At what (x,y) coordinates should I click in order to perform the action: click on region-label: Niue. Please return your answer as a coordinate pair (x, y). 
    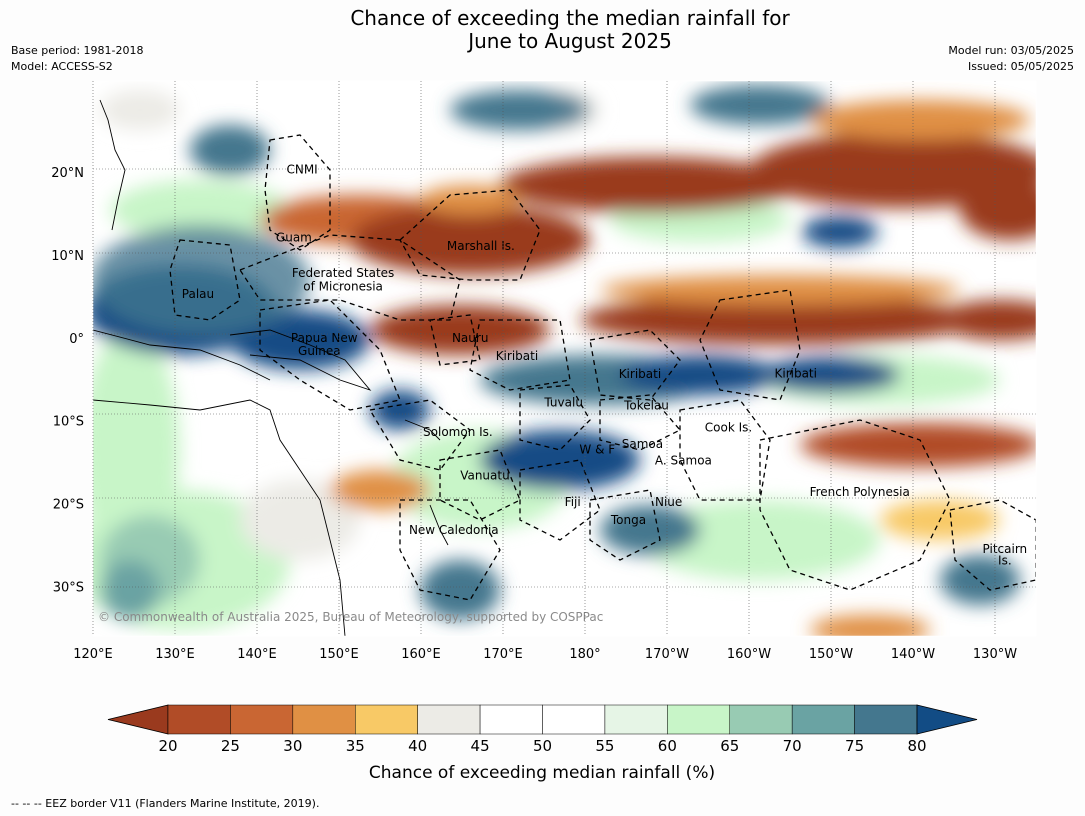
    Looking at the image, I should click on (668, 502).